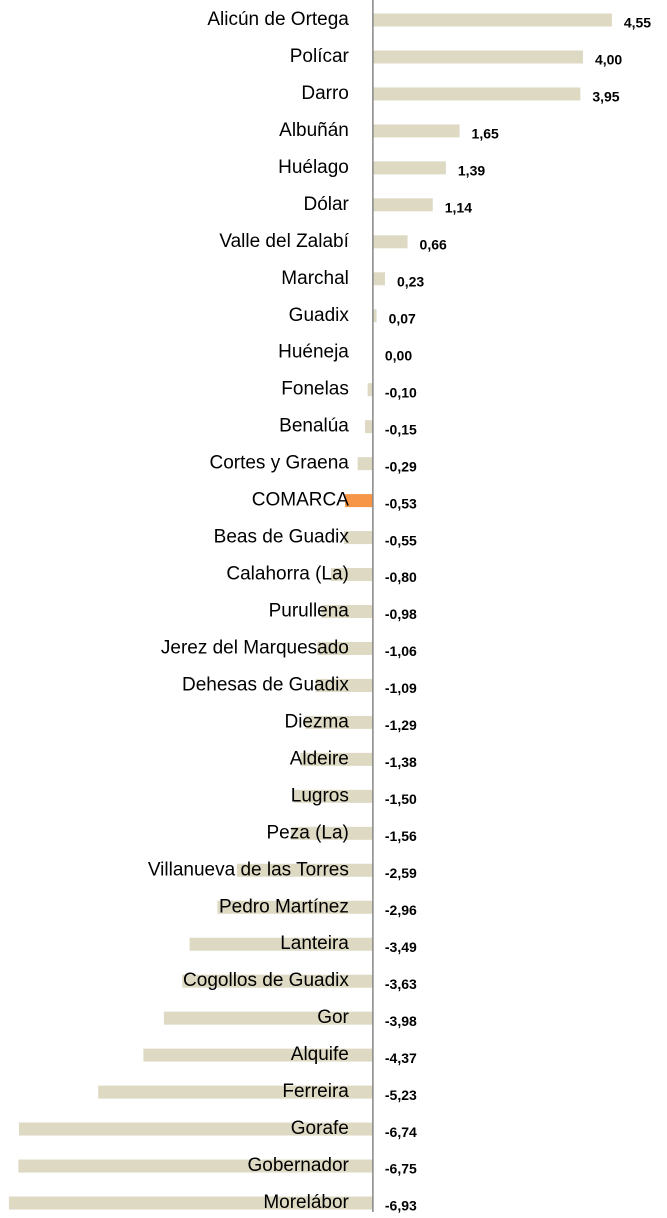 This screenshot has height=1218, width=667. Describe the element at coordinates (313, 352) in the screenshot. I see `category-label: Huéneja` at that location.